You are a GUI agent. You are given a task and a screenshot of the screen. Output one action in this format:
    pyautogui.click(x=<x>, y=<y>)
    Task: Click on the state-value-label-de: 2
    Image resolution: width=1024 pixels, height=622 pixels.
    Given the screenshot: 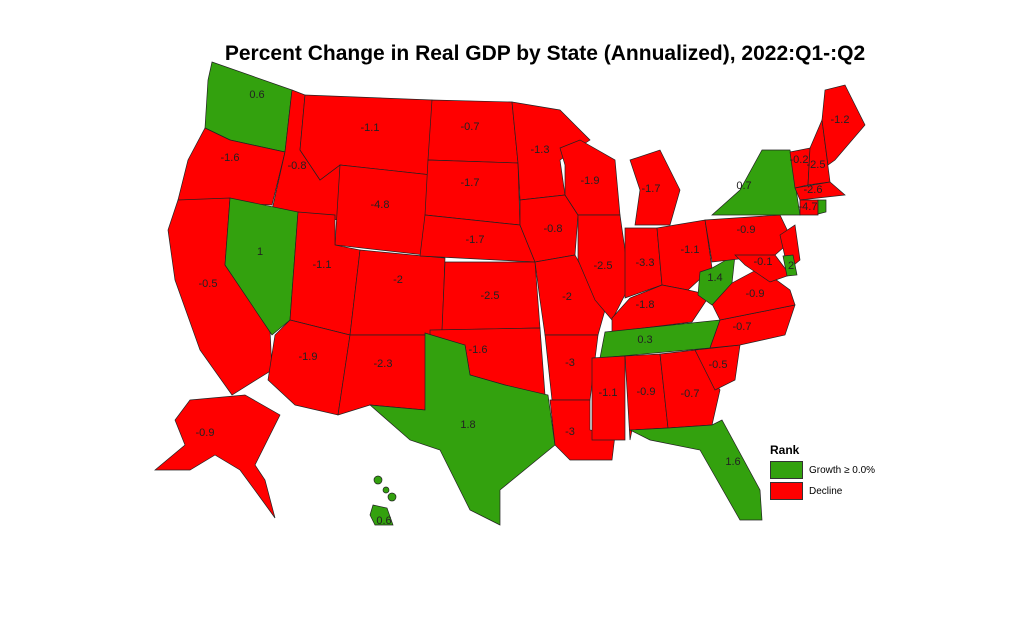 What is the action you would take?
    pyautogui.click(x=791, y=266)
    